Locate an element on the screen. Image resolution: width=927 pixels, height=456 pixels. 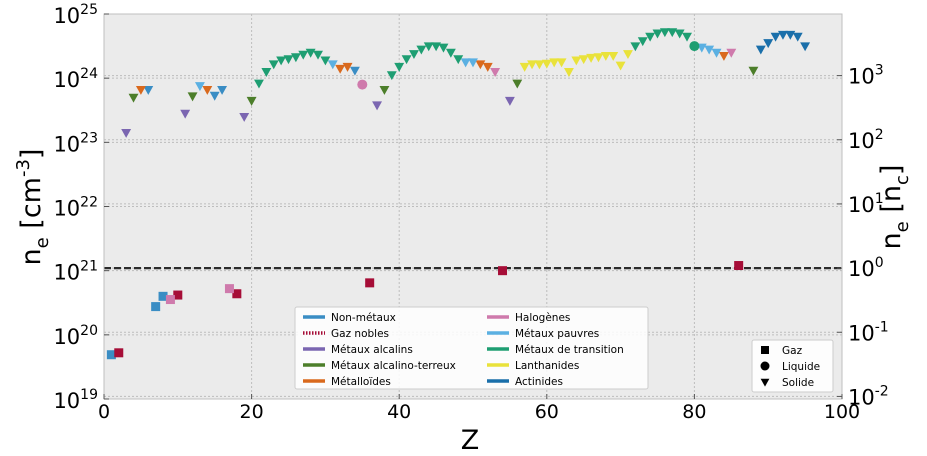
state-legend-marker is located at coordinates (765, 382).